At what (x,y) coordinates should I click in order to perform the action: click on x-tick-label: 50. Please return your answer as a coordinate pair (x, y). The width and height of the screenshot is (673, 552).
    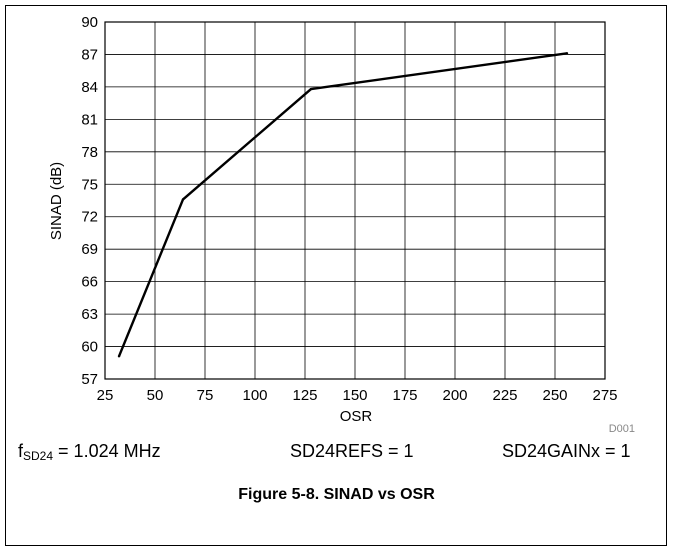
    Looking at the image, I should click on (155, 395).